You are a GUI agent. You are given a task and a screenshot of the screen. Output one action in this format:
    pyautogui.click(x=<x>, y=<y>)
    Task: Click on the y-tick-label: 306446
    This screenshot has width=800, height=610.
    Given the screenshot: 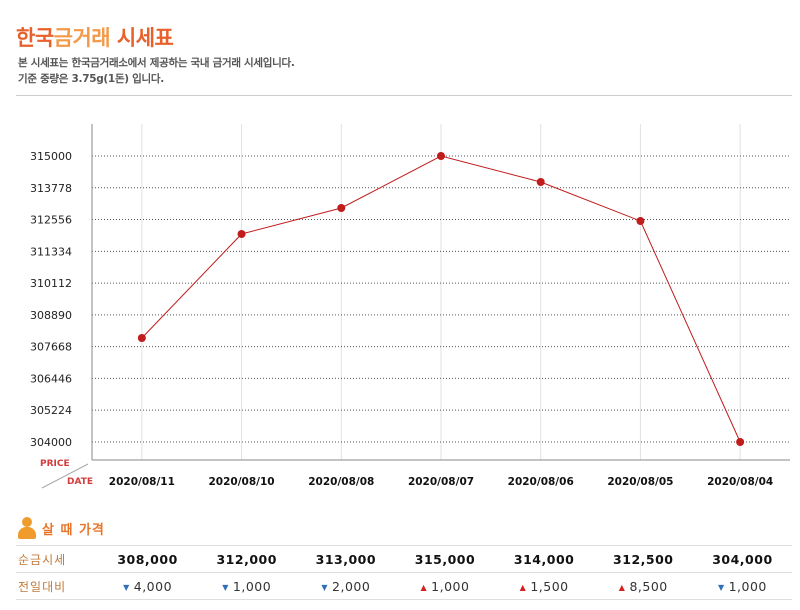 What is the action you would take?
    pyautogui.click(x=51, y=378)
    